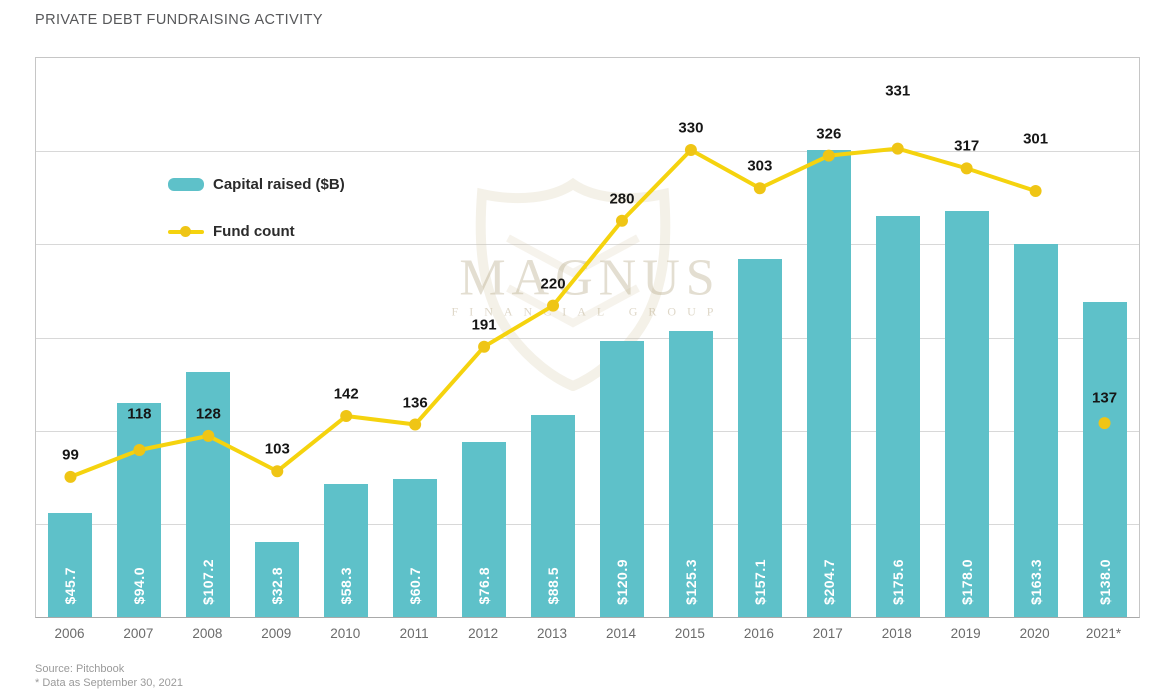  I want to click on bar-value-label: $107.2, so click(208, 582).